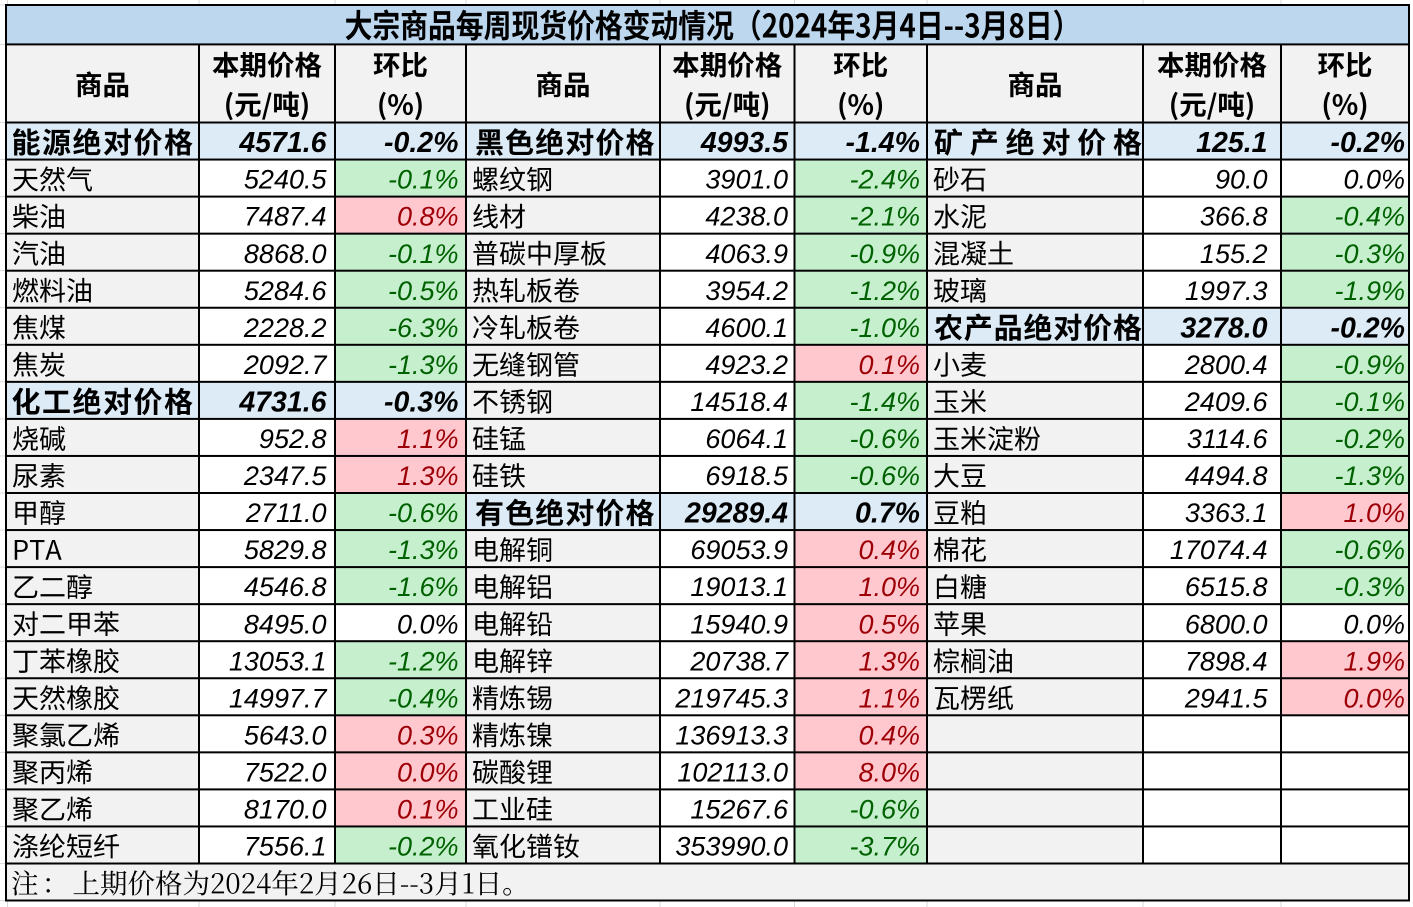 The width and height of the screenshot is (1413, 907). I want to click on svg-text: 4731.6, so click(282, 403).